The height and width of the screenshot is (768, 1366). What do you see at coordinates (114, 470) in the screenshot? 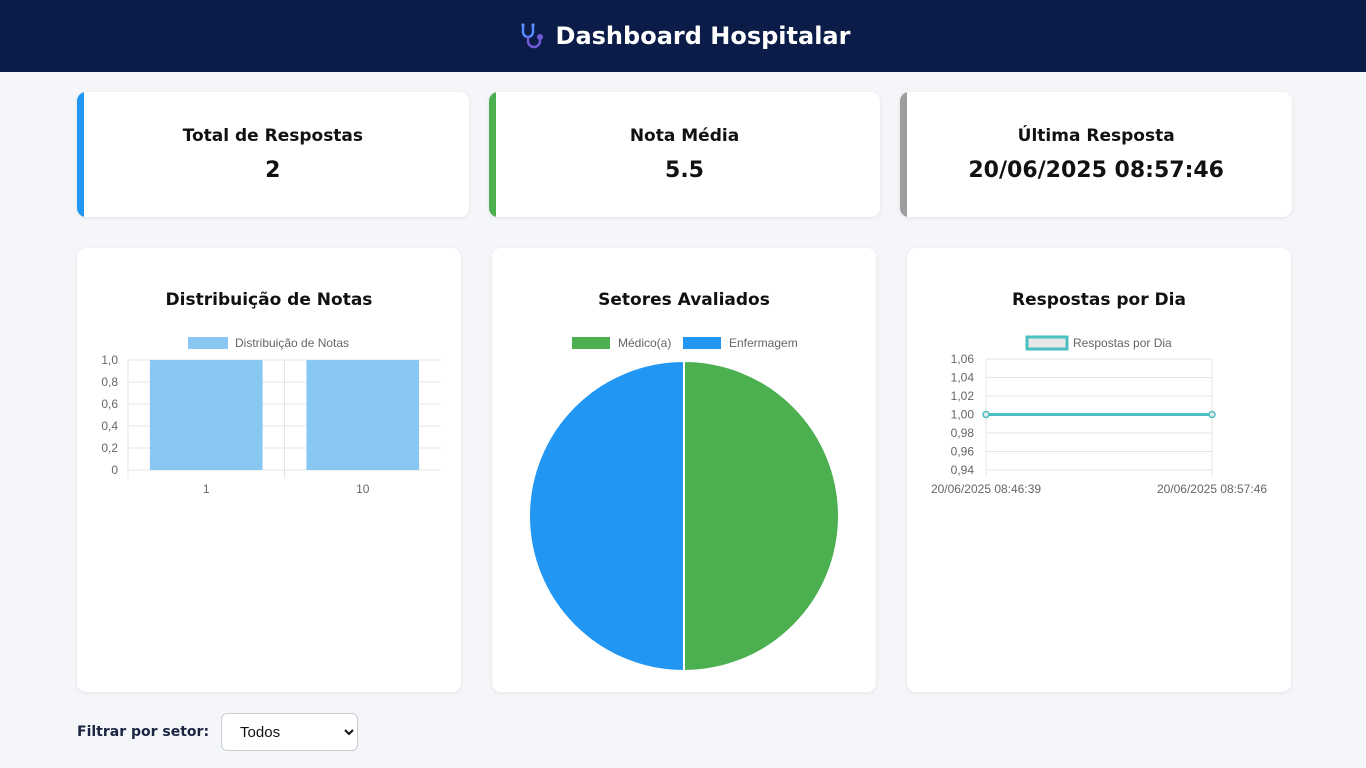
I see `y-tick-label: 0` at bounding box center [114, 470].